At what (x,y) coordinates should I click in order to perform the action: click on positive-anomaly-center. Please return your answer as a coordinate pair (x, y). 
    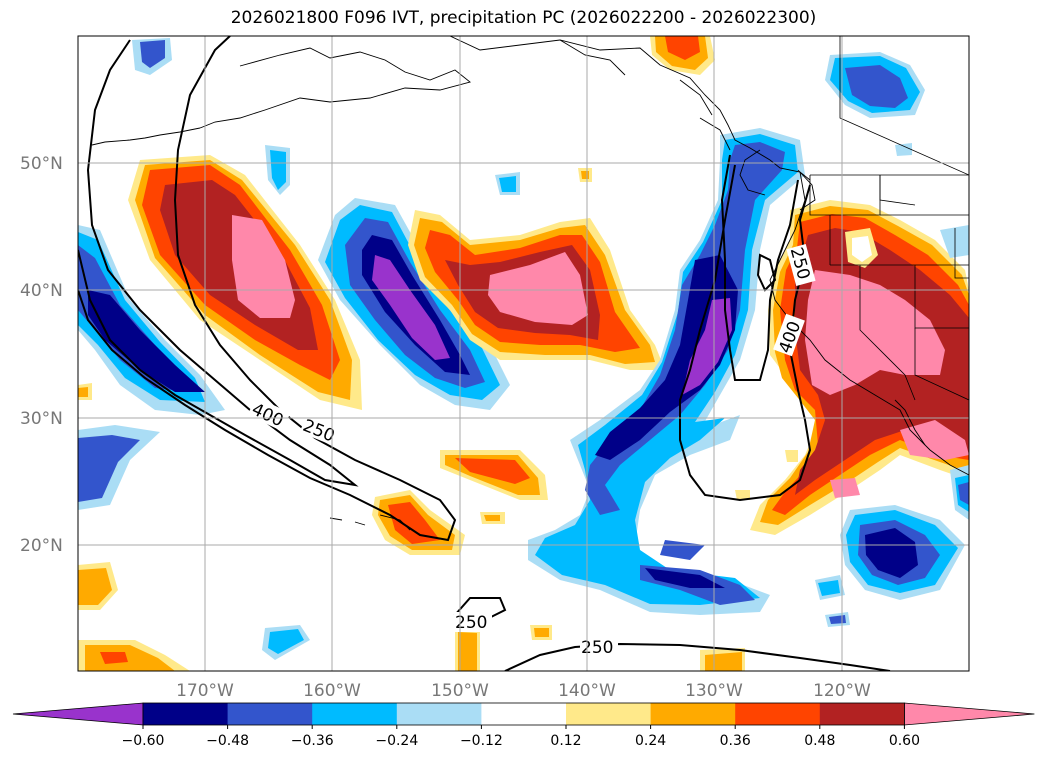
    Looking at the image, I should click on (518, 382).